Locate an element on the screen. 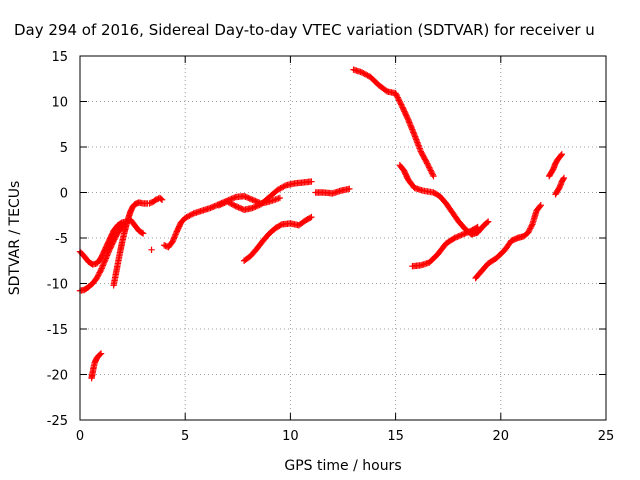 The image size is (640, 480). y-tick-label: -5 is located at coordinates (61, 239).